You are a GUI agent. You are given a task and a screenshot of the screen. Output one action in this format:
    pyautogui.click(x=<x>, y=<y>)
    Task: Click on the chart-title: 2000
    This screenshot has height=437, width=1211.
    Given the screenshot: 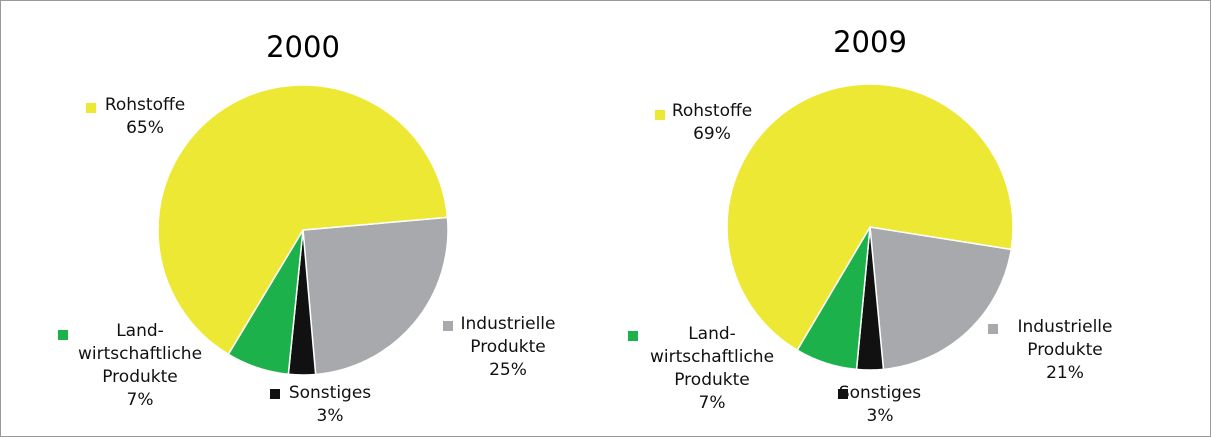 What is the action you would take?
    pyautogui.click(x=303, y=47)
    